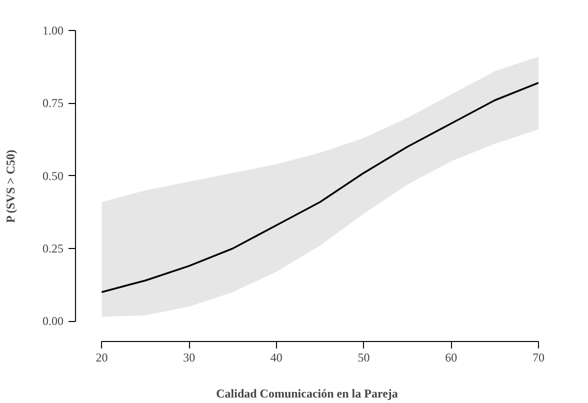  What do you see at coordinates (538, 357) in the screenshot?
I see `x-tick-label: 70` at bounding box center [538, 357].